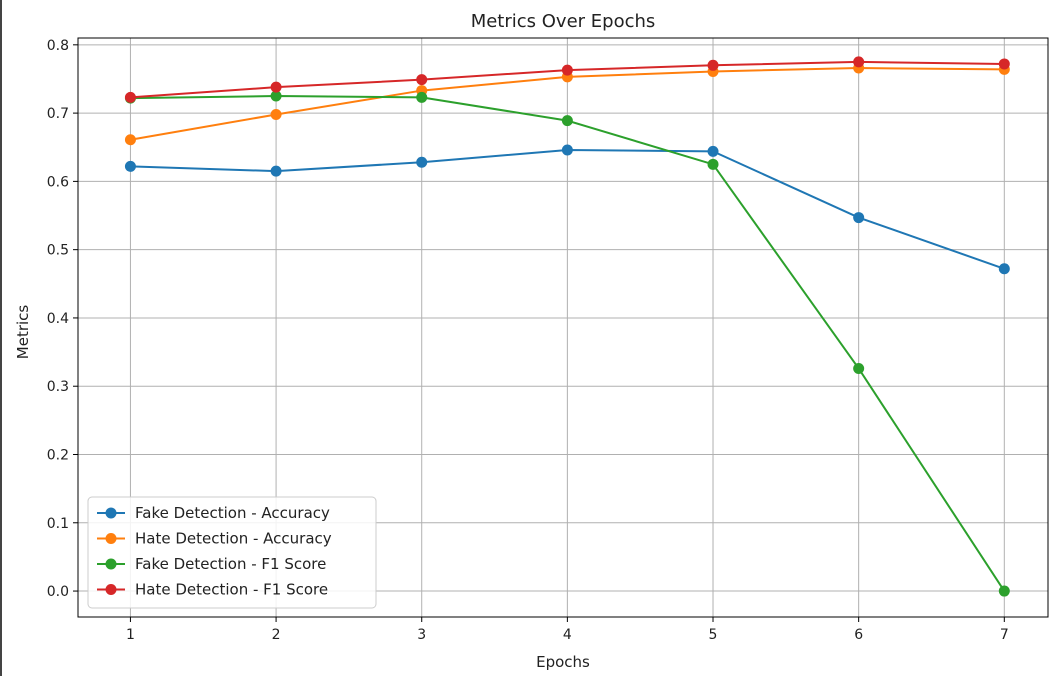 This screenshot has height=676, width=1055. What do you see at coordinates (233, 539) in the screenshot?
I see `legend-label: Hate Detection - Accuracy` at bounding box center [233, 539].